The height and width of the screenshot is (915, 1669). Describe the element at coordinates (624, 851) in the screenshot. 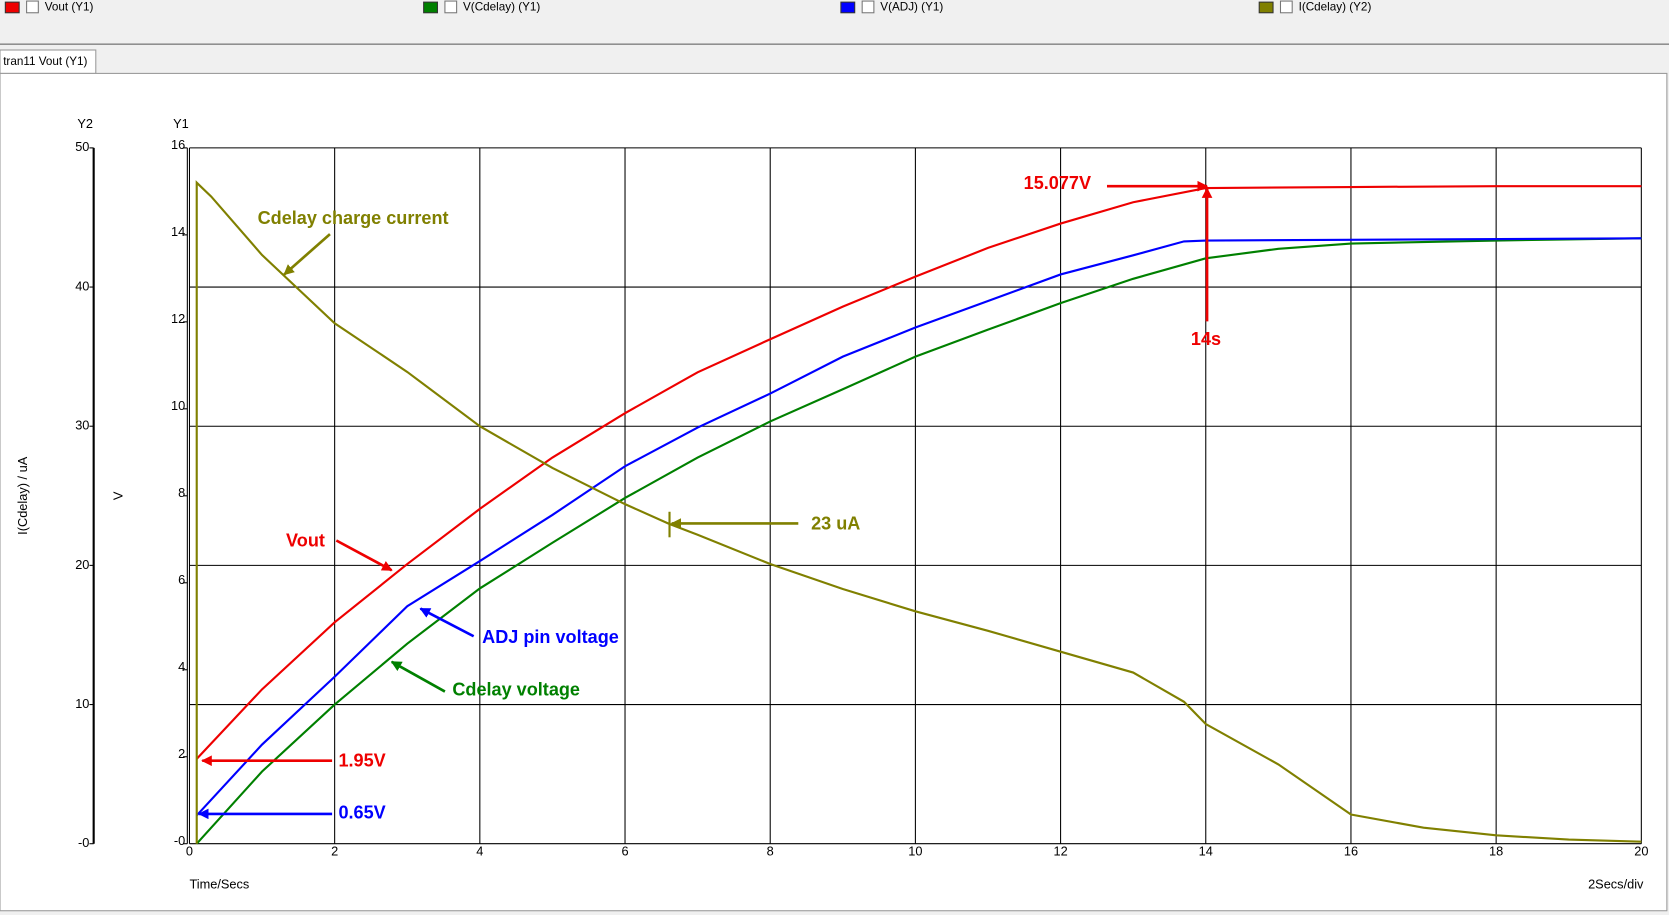

I see `x-tick-label: 6` at that location.